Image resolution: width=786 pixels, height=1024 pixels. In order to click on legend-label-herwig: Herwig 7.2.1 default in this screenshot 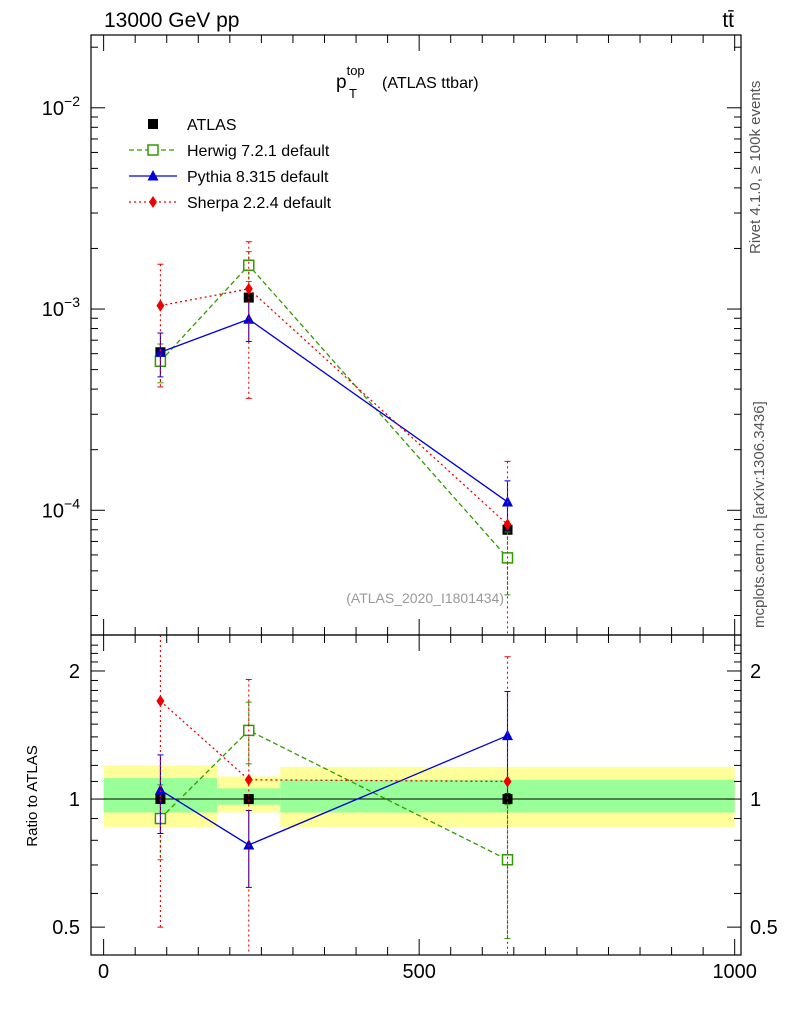, I will do `click(258, 151)`.